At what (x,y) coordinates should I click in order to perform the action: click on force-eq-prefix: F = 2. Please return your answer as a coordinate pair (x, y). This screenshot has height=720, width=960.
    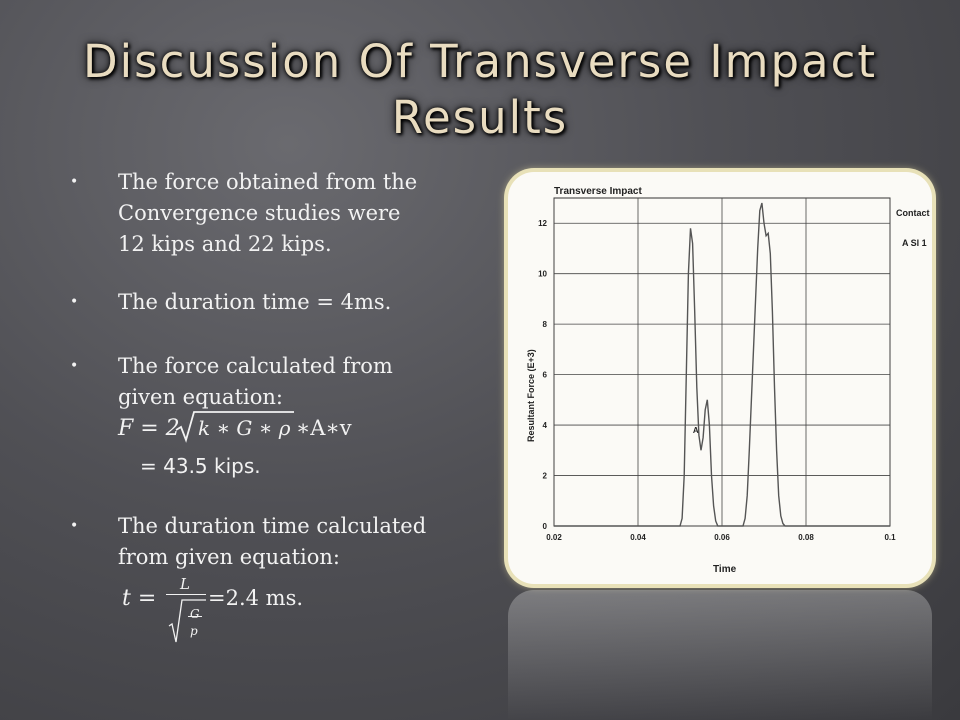
    Looking at the image, I should click on (149, 428).